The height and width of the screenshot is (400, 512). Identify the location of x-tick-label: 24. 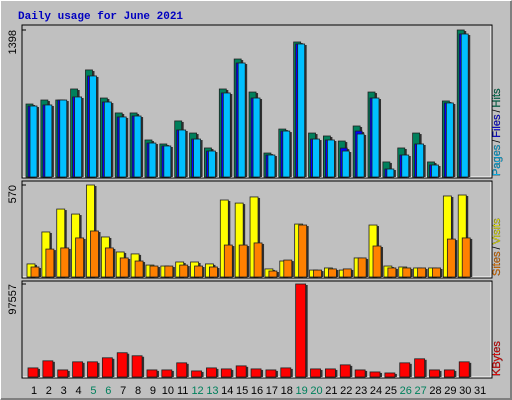
(376, 391).